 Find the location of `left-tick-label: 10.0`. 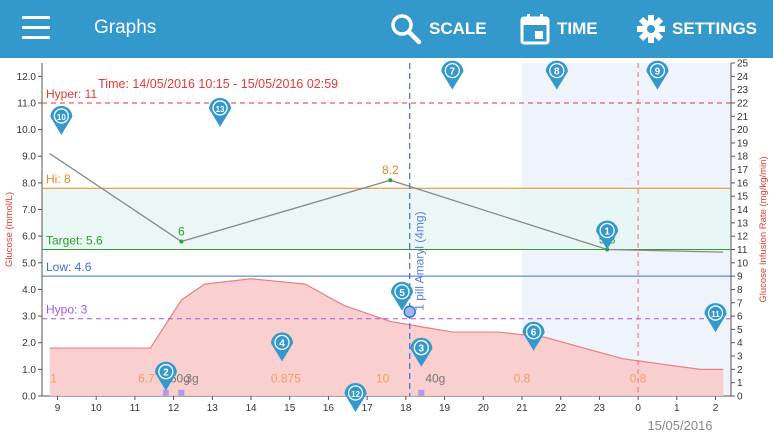

left-tick-label: 10.0 is located at coordinates (27, 130).